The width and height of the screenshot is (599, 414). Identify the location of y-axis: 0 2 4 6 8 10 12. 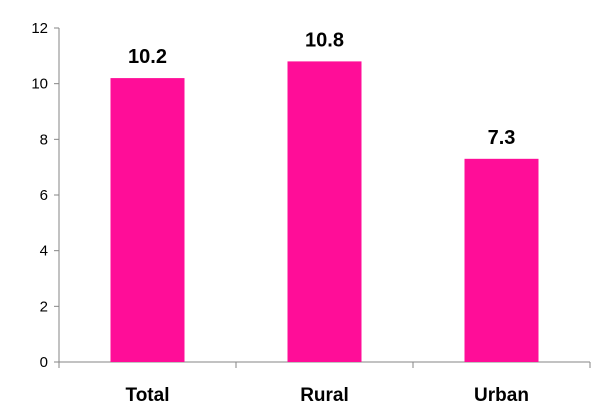
(45, 195).